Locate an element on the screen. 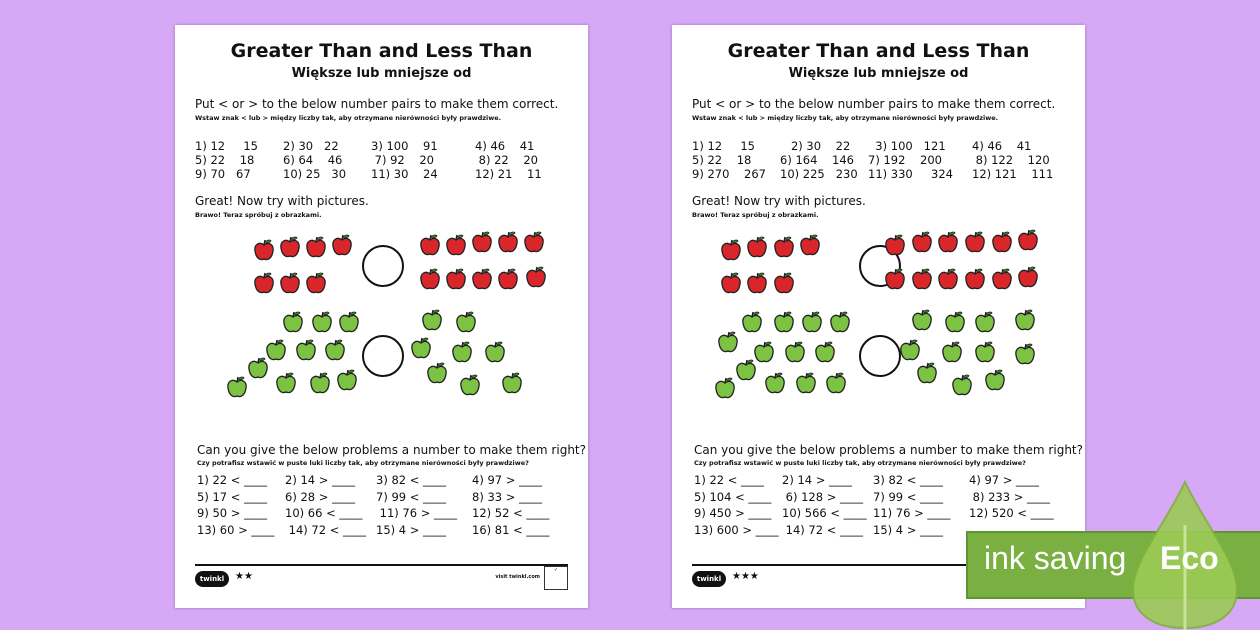  problem: 6) 128 > ____ is located at coordinates (823, 496).